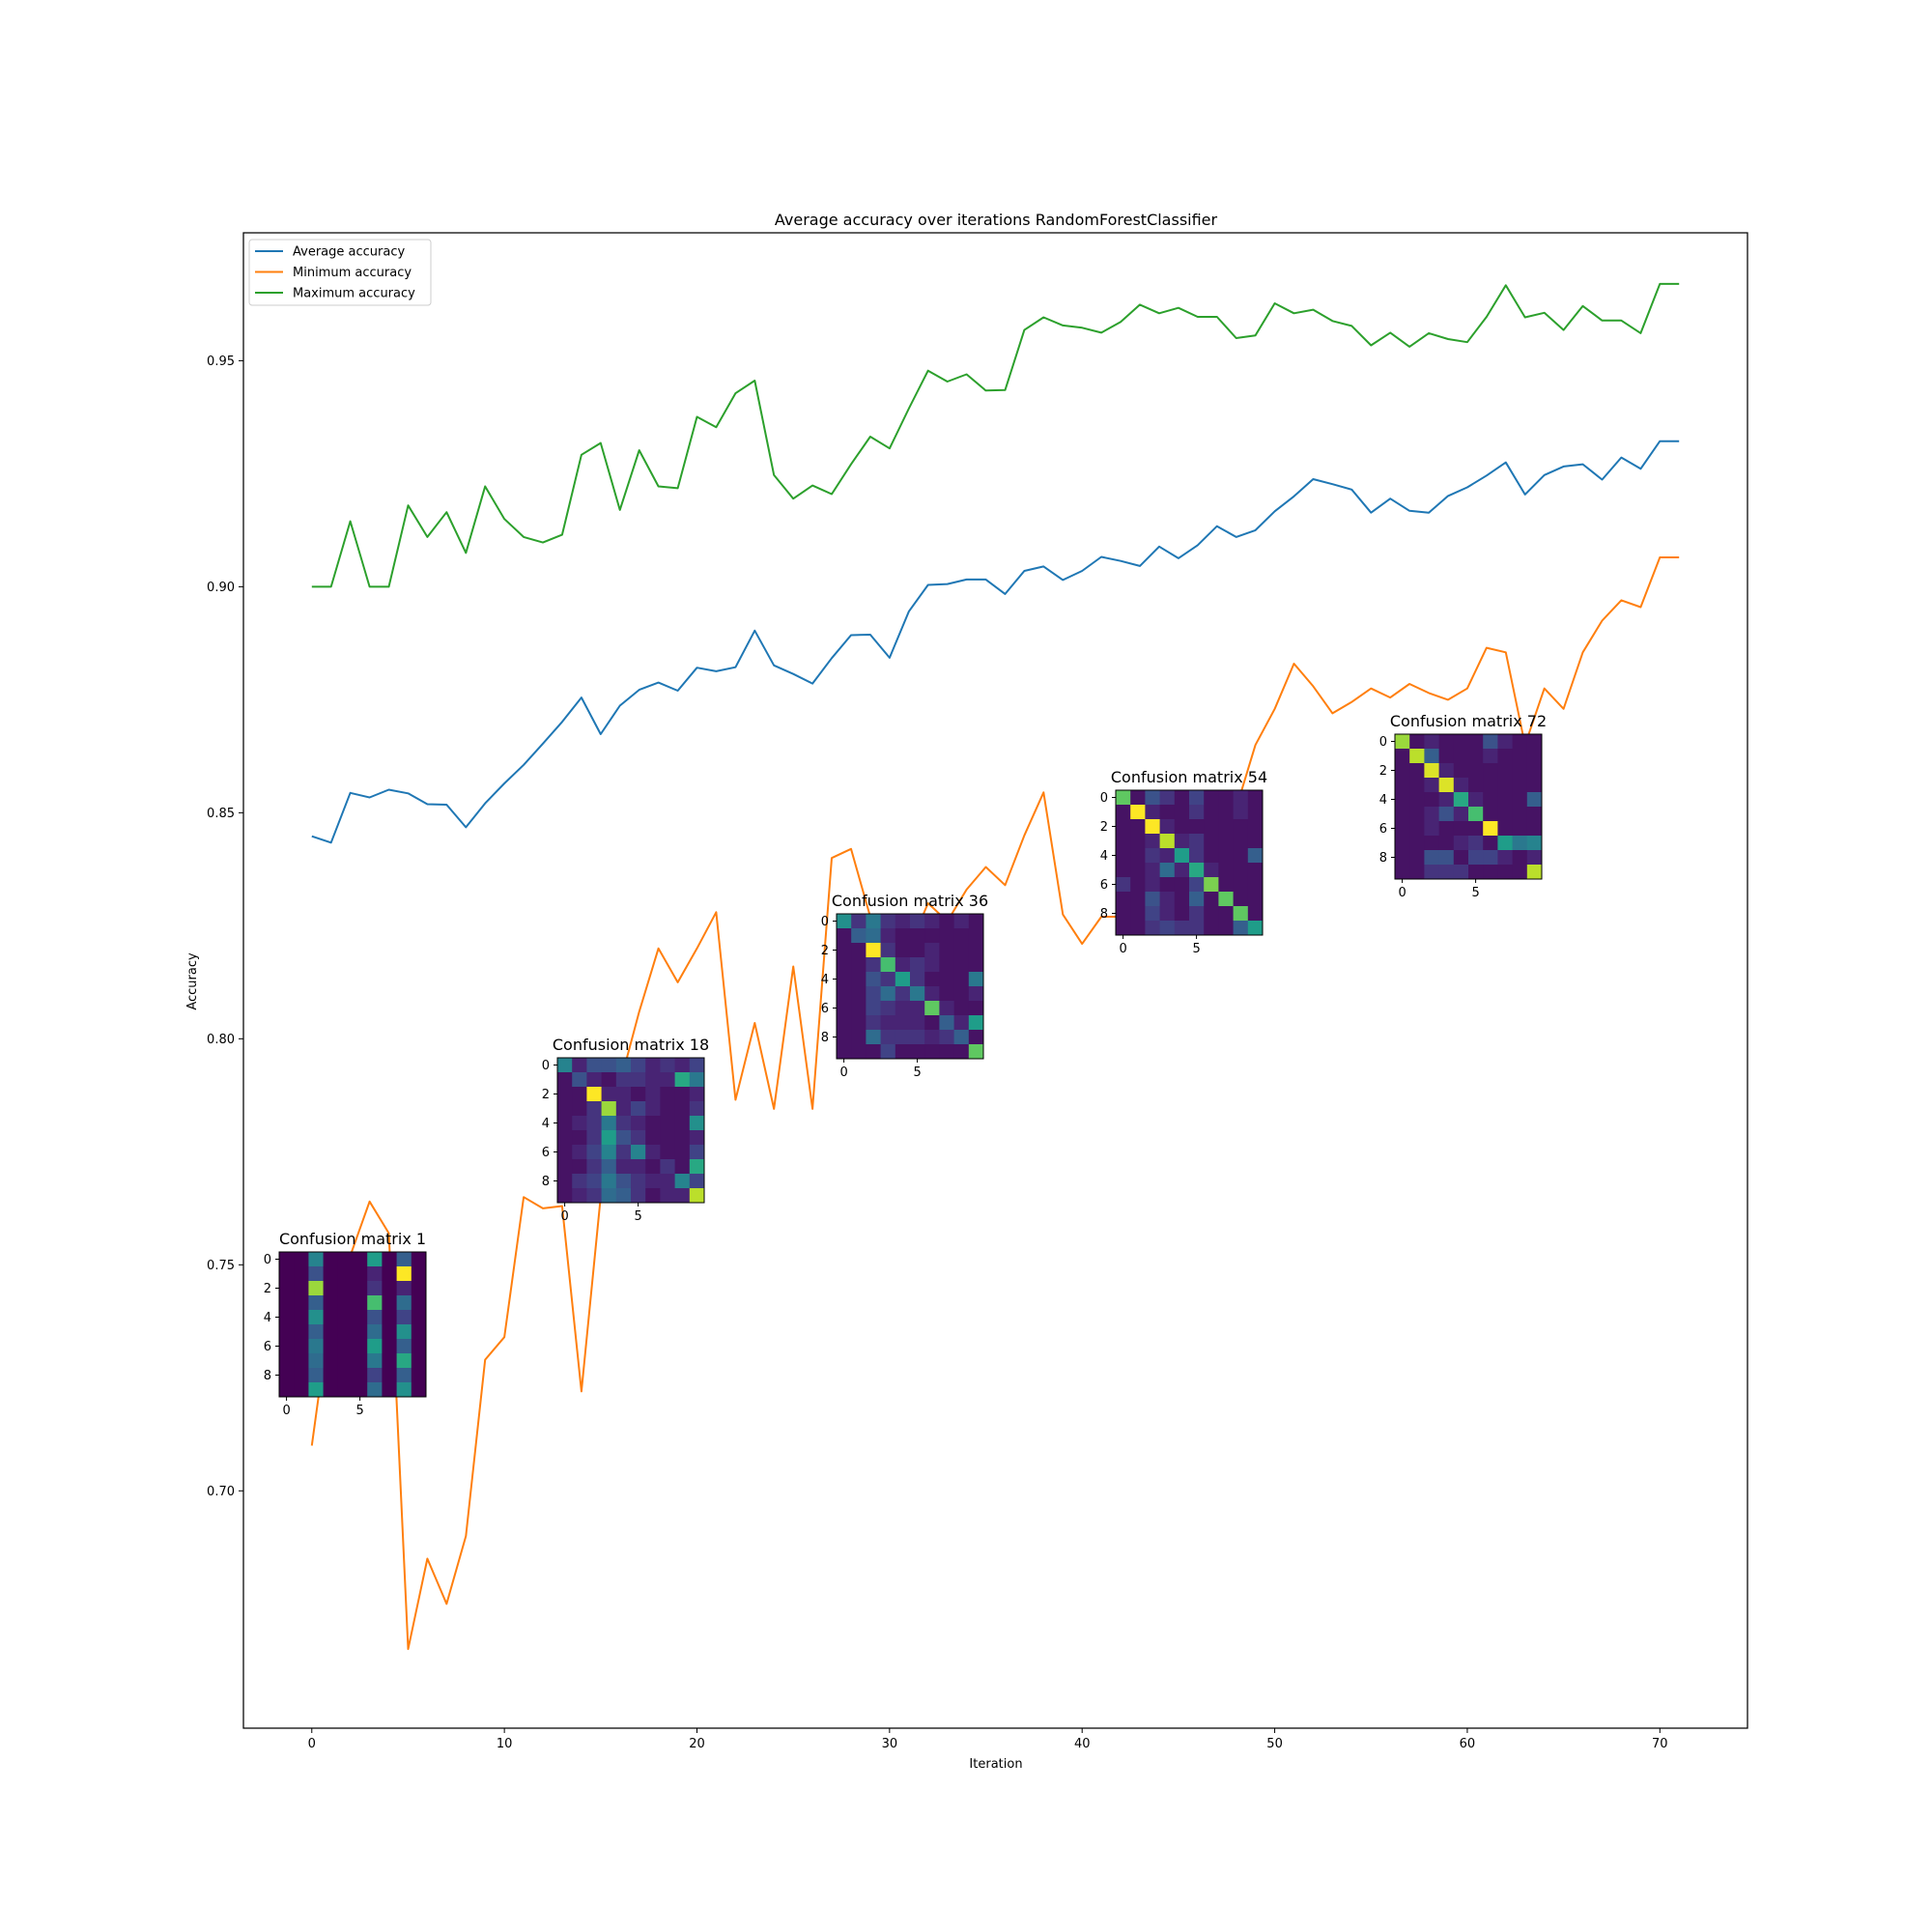 The image size is (1932, 1932). What do you see at coordinates (637, 1216) in the screenshot?
I see `confusion-matrix-x-tick-label: 5` at bounding box center [637, 1216].